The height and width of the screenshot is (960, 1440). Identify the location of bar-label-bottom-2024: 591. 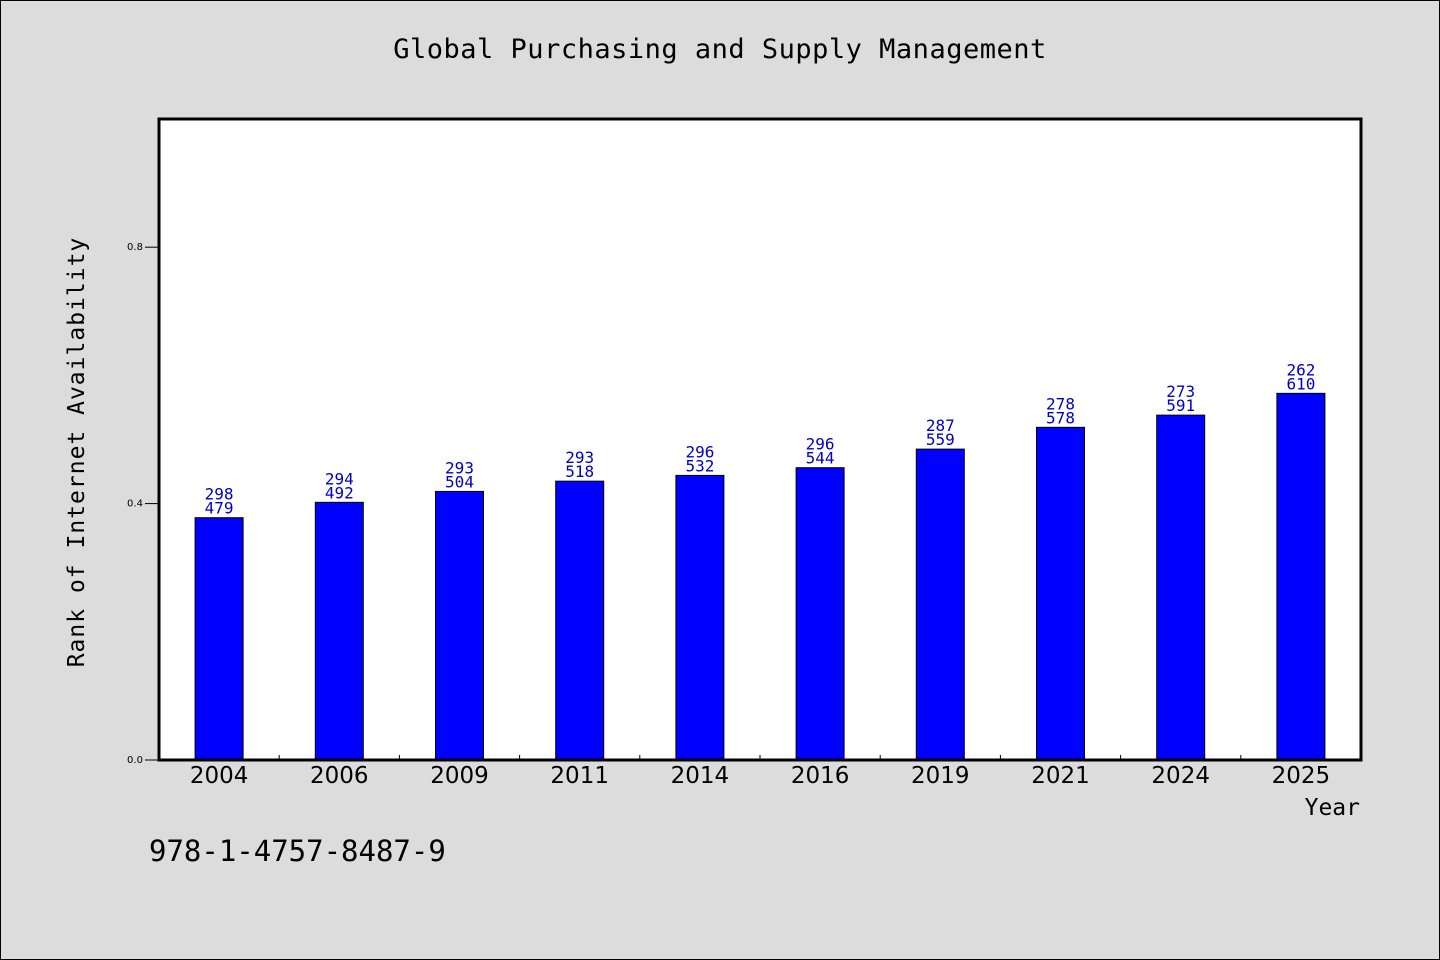
(1180, 405).